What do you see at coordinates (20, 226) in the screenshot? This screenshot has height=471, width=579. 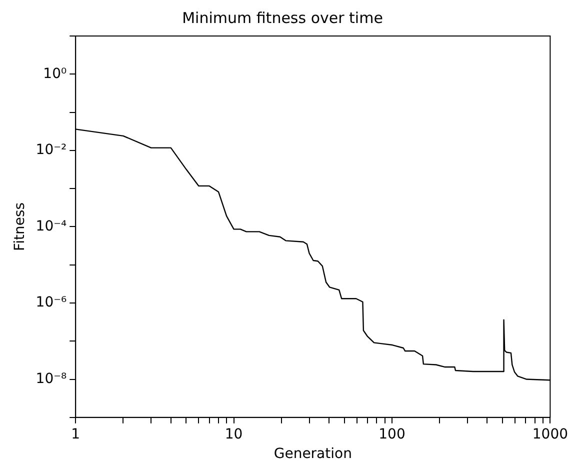 I see `y-axis-title: Fitness` at bounding box center [20, 226].